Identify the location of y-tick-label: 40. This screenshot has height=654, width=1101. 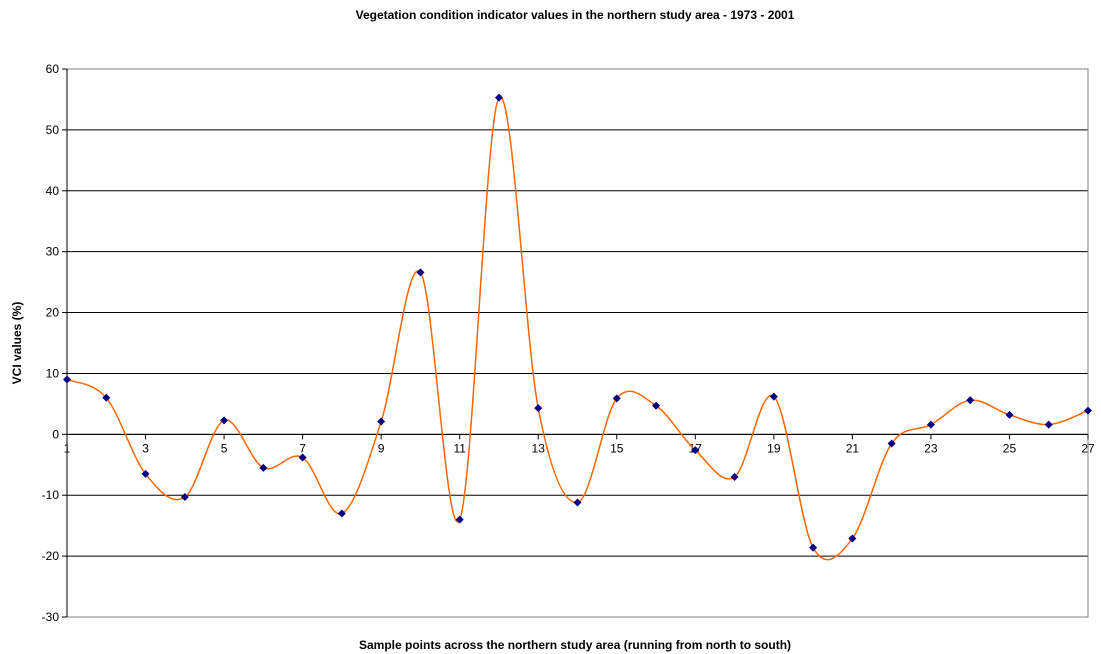
(53, 191).